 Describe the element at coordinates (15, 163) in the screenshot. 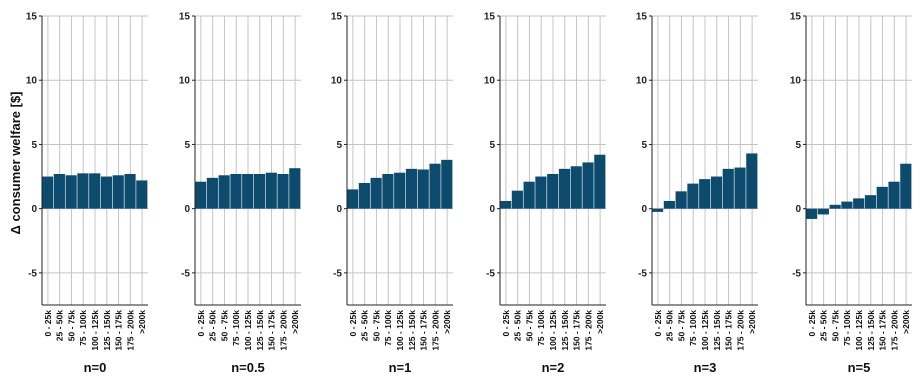

I see `y-axis-label: Δ consumer welfare [$]` at that location.